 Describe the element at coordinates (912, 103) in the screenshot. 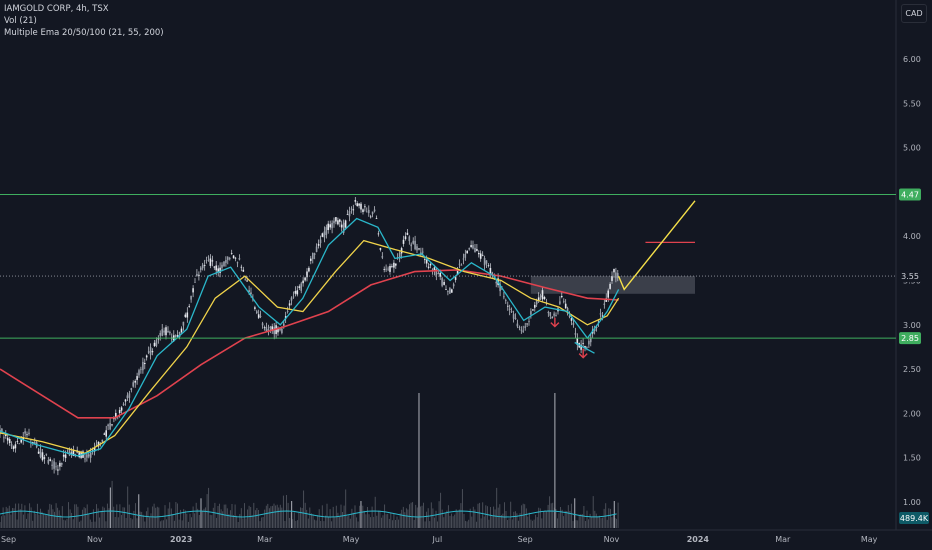

I see `price-tick-label: 5.50` at that location.